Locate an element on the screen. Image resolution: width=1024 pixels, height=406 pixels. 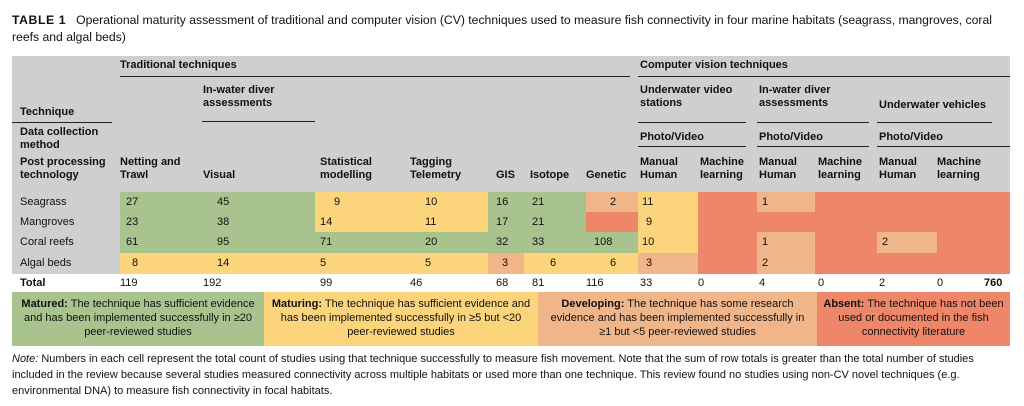
cell-mangroves-gis: 17 is located at coordinates (502, 222).